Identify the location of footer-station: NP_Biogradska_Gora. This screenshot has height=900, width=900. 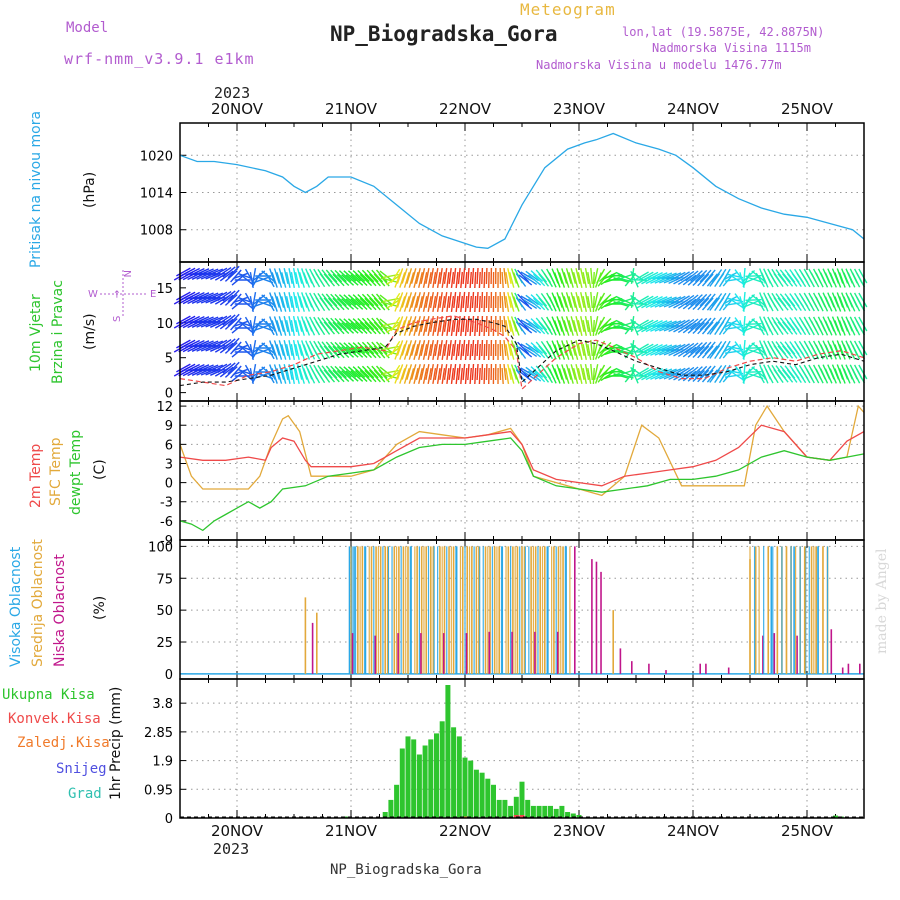
(406, 870).